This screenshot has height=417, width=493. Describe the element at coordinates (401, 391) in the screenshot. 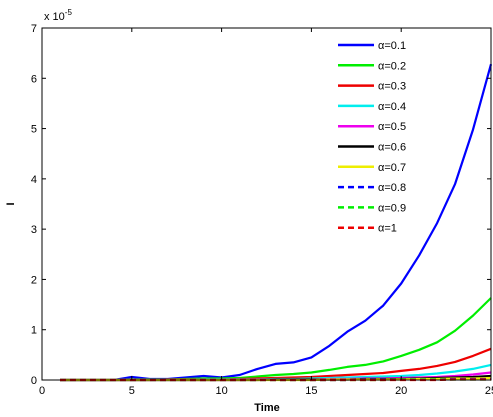

I see `x-tick-label: 20` at that location.